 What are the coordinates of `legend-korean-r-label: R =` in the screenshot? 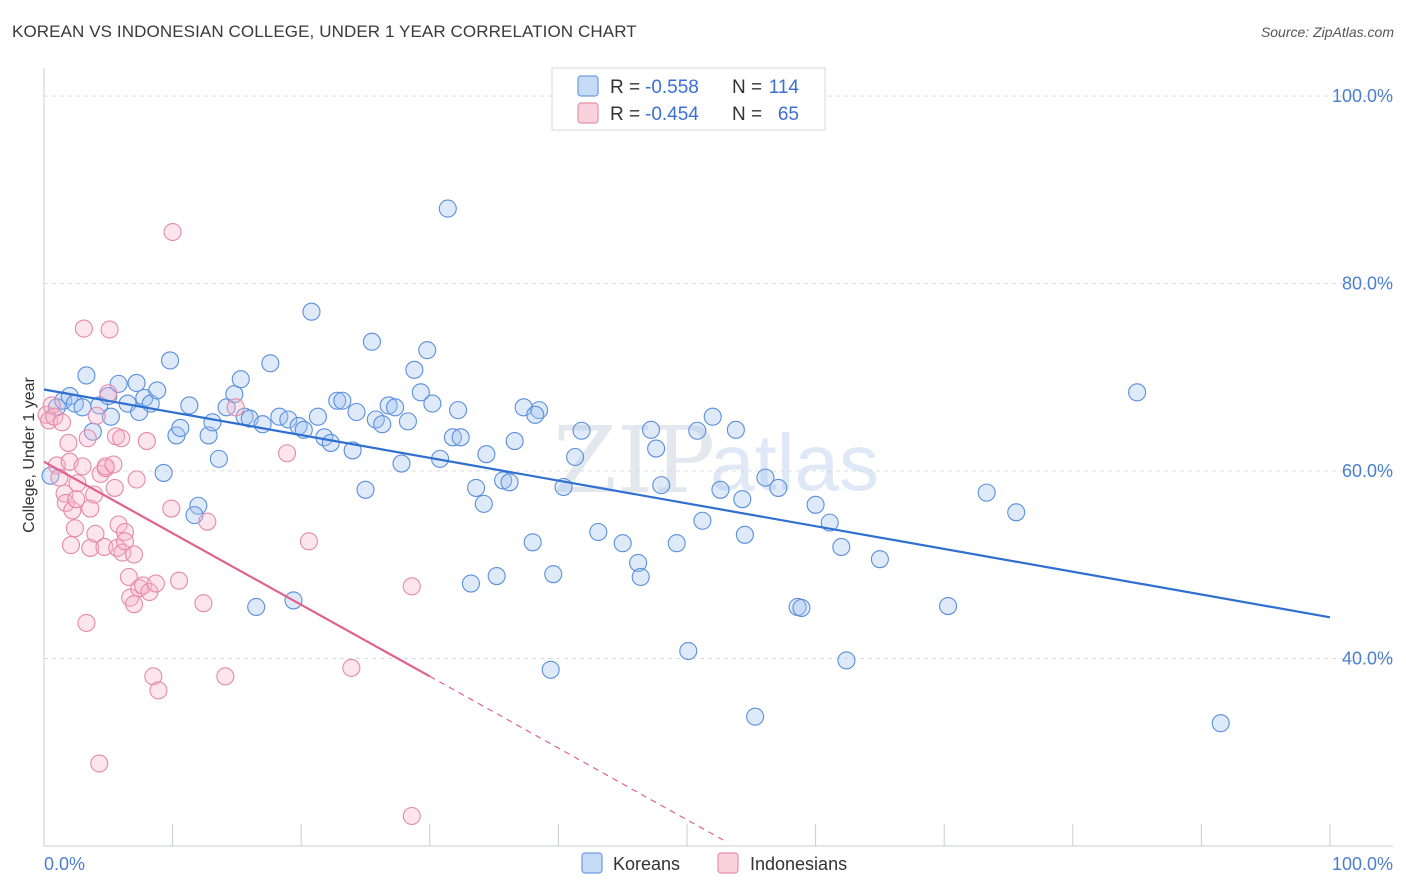 It's located at (625, 87).